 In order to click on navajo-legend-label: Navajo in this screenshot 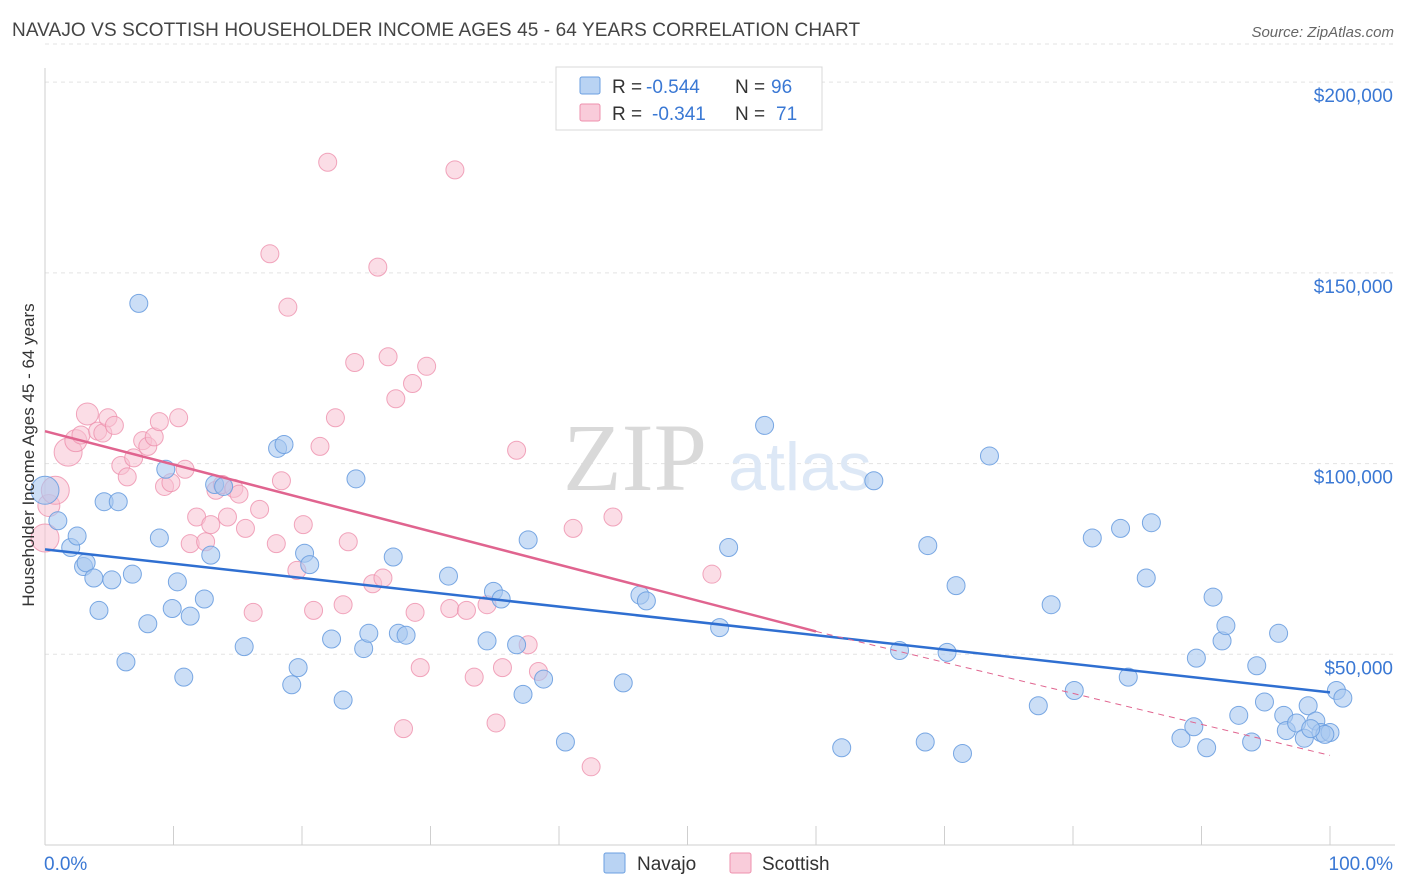, I will do `click(666, 864)`.